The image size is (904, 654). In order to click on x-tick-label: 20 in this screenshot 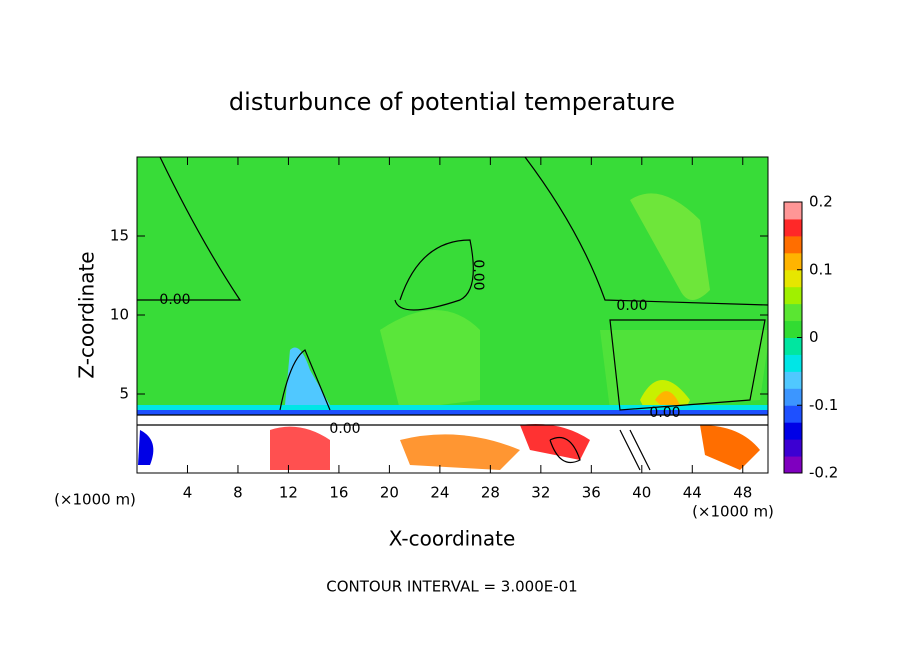, I will do `click(389, 493)`.